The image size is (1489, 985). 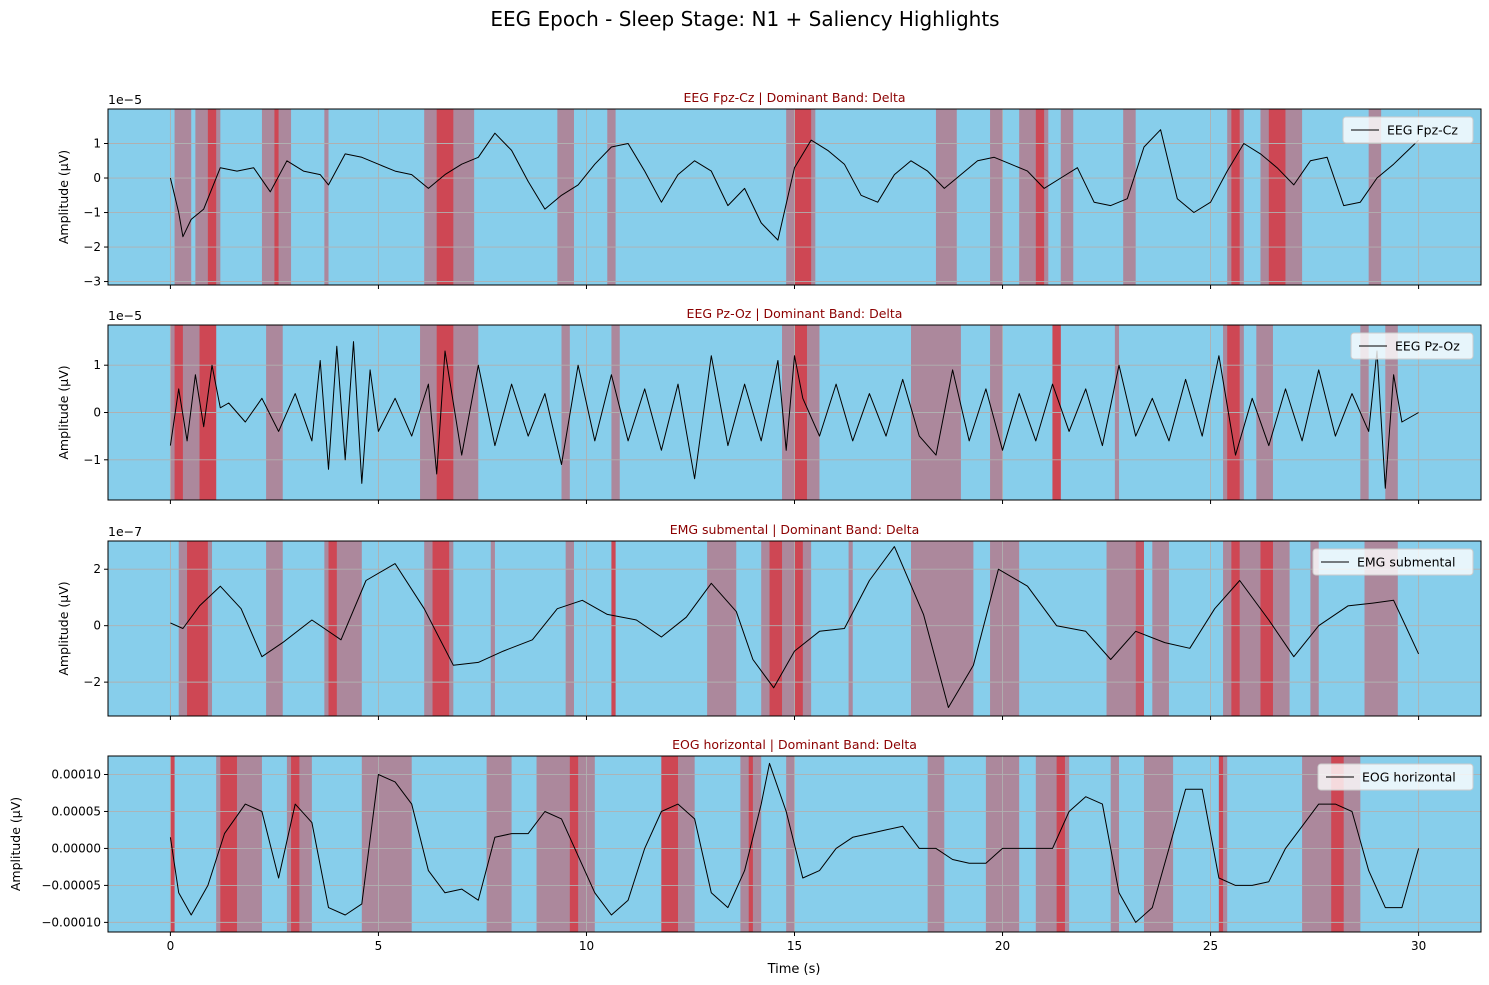 I want to click on ticks: −1 0 1, so click(x=751, y=431).